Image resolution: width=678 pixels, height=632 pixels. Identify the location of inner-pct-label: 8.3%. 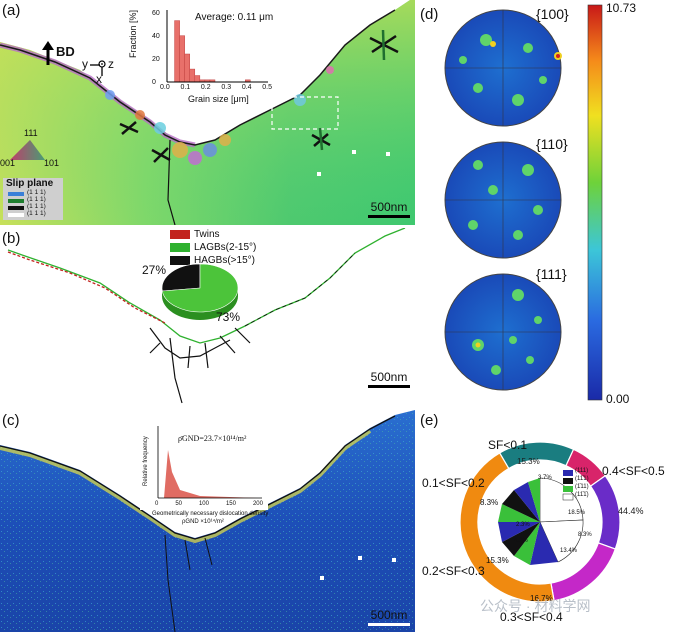
(585, 535).